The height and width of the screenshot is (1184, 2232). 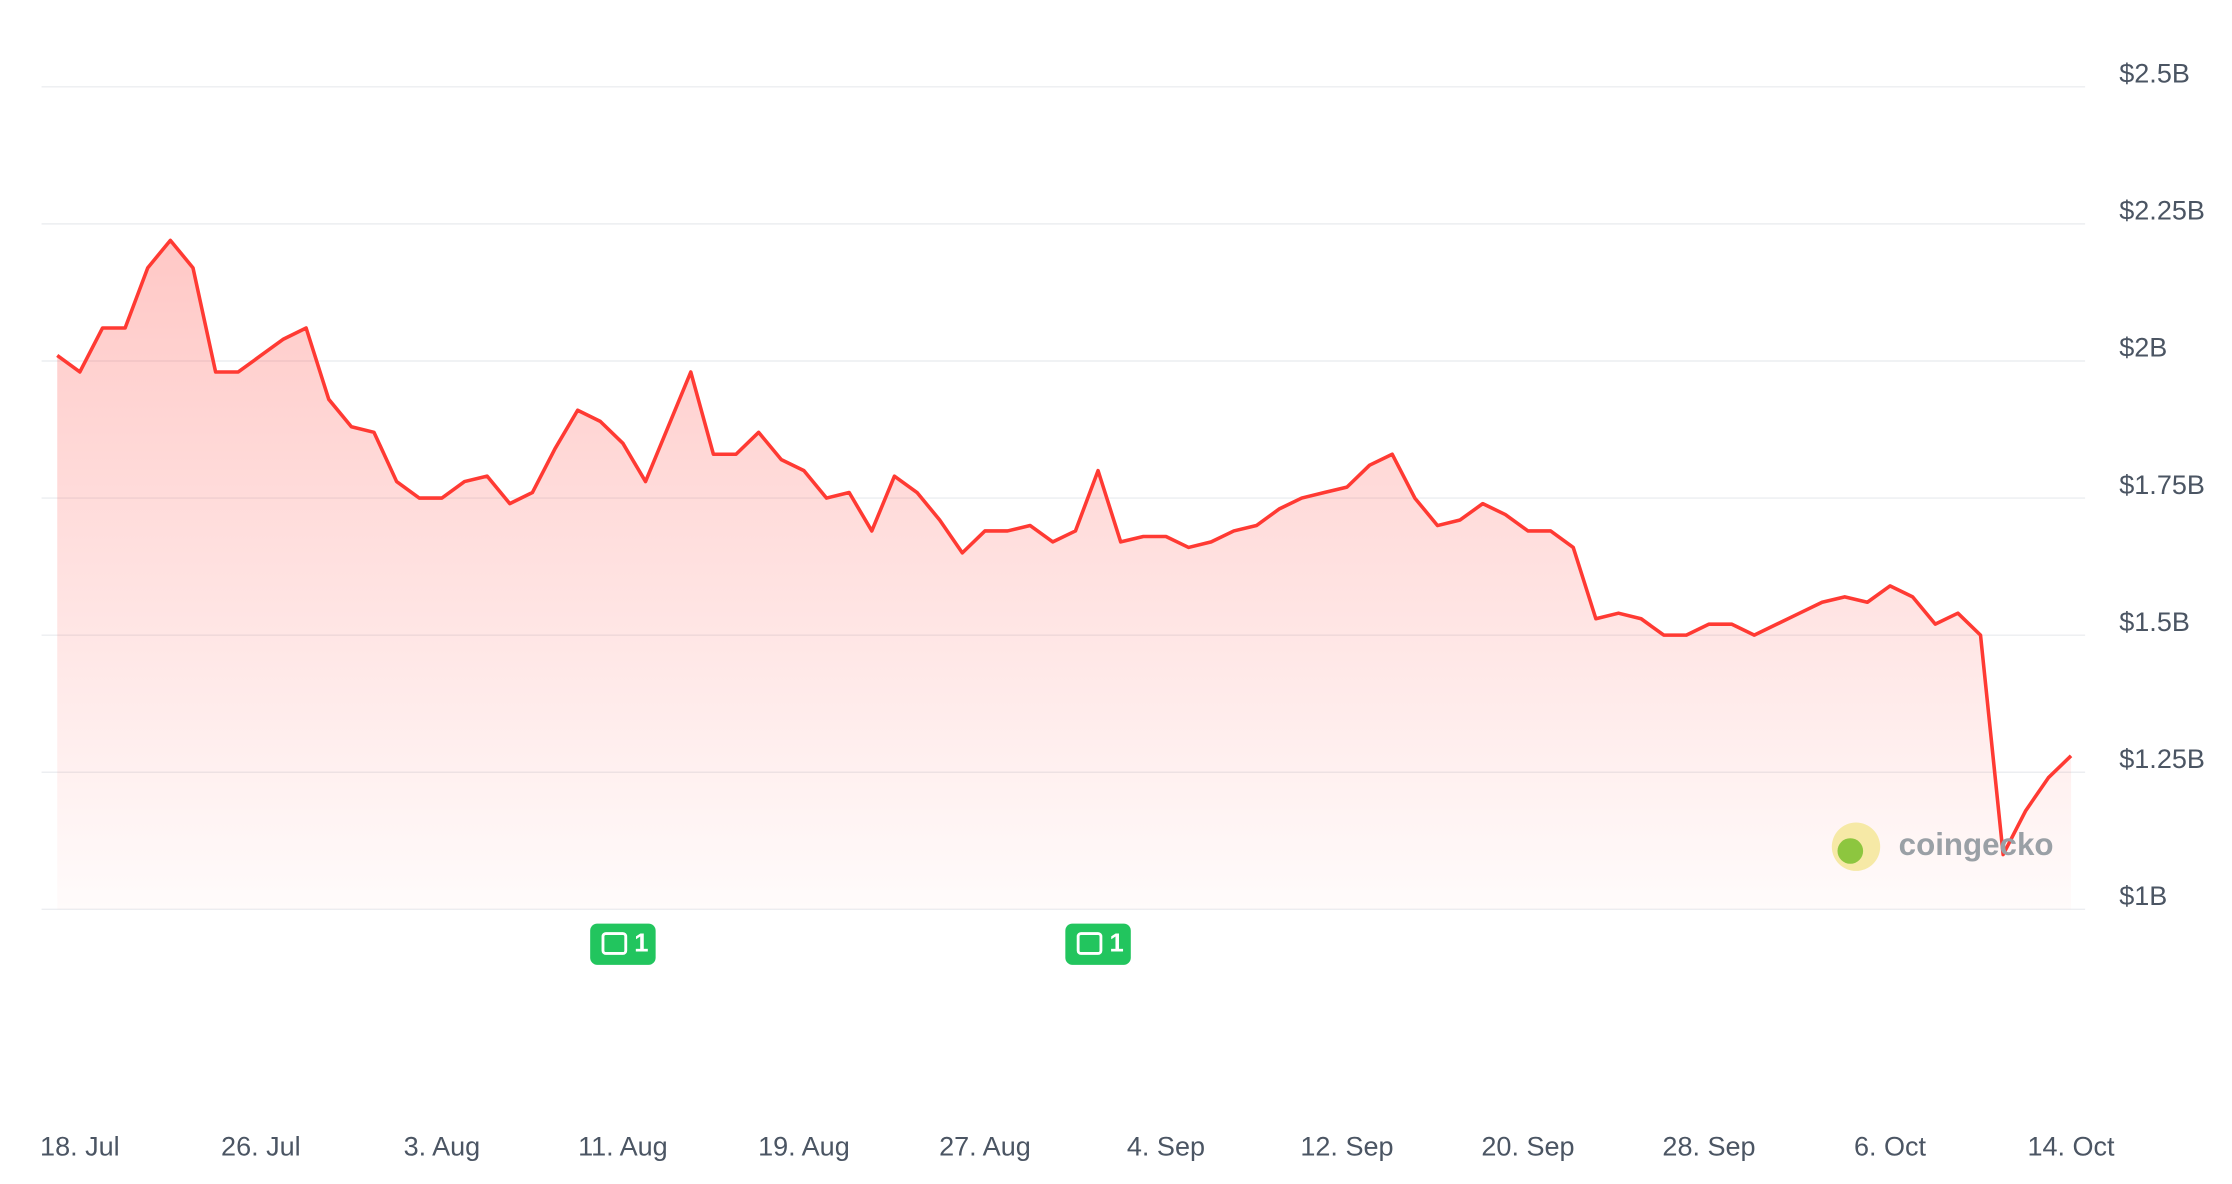 I want to click on x-tick-label: 20. Sep, so click(x=1527, y=1147).